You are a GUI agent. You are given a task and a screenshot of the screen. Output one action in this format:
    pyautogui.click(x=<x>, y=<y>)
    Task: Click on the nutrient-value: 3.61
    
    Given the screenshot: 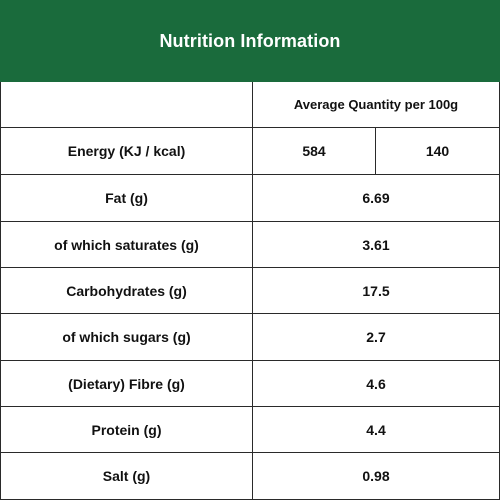 What is the action you would take?
    pyautogui.click(x=376, y=244)
    